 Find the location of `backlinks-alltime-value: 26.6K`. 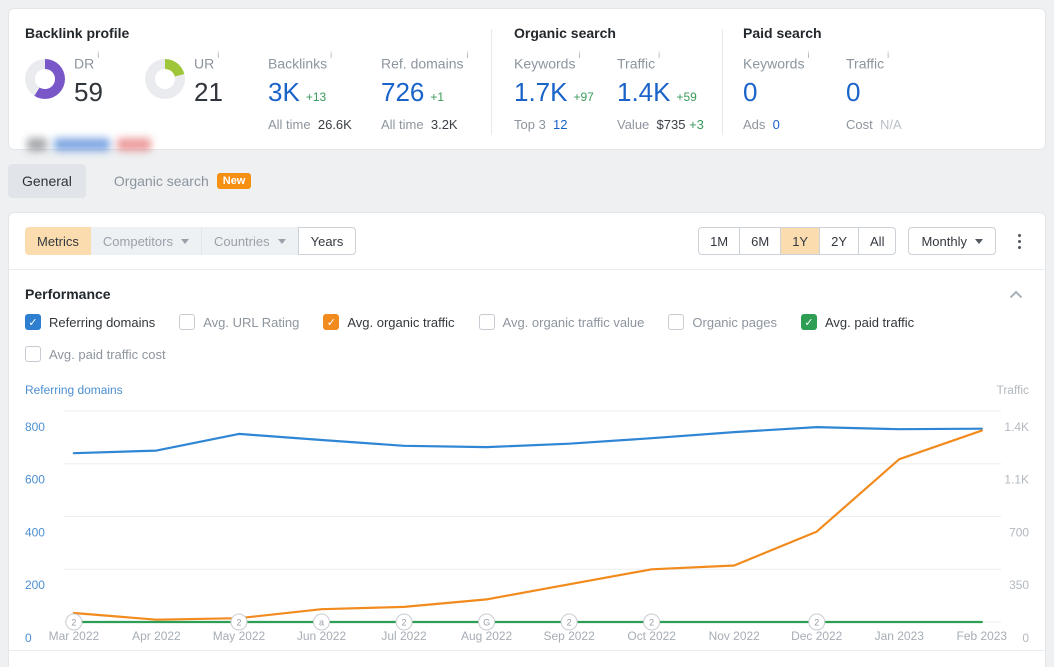

backlinks-alltime-value: 26.6K is located at coordinates (334, 124).